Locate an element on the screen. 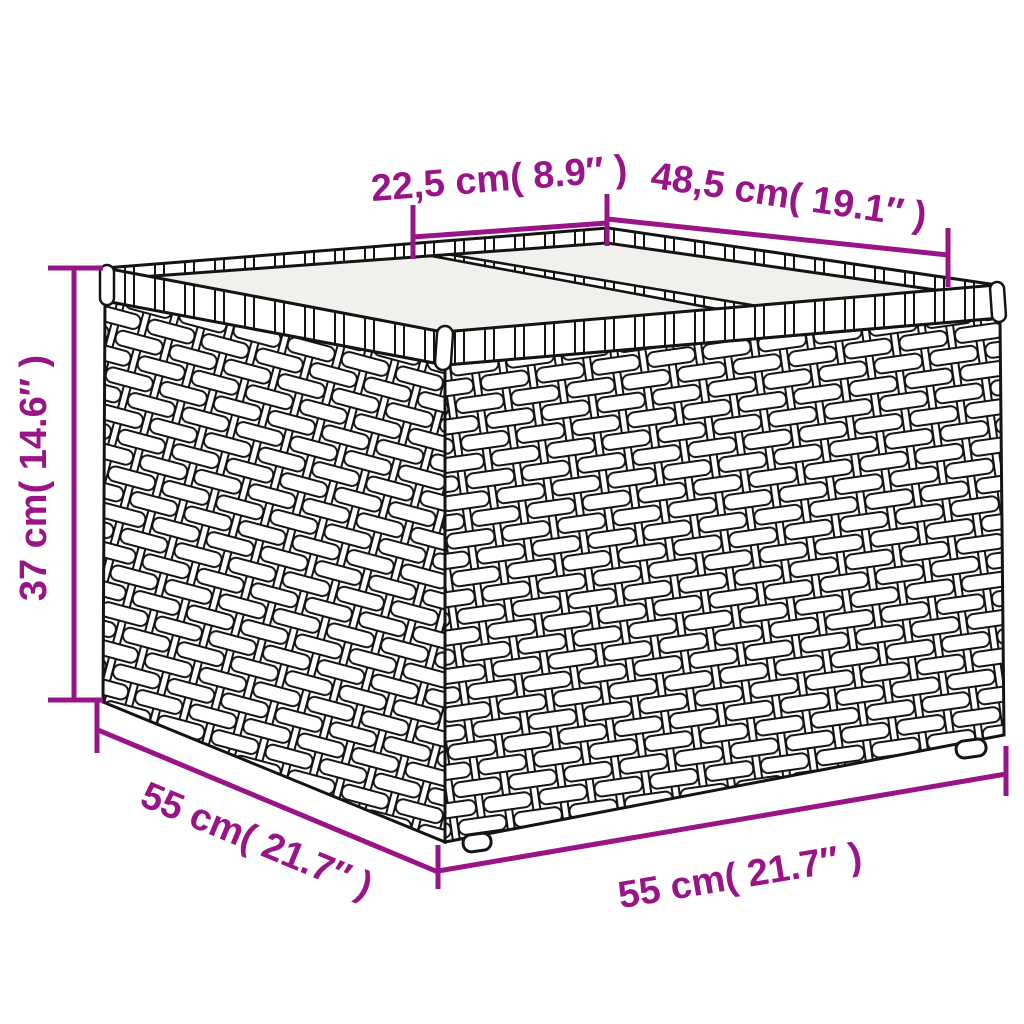 Image resolution: width=1024 pixels, height=1024 pixels. table-foot-right is located at coordinates (971, 748).